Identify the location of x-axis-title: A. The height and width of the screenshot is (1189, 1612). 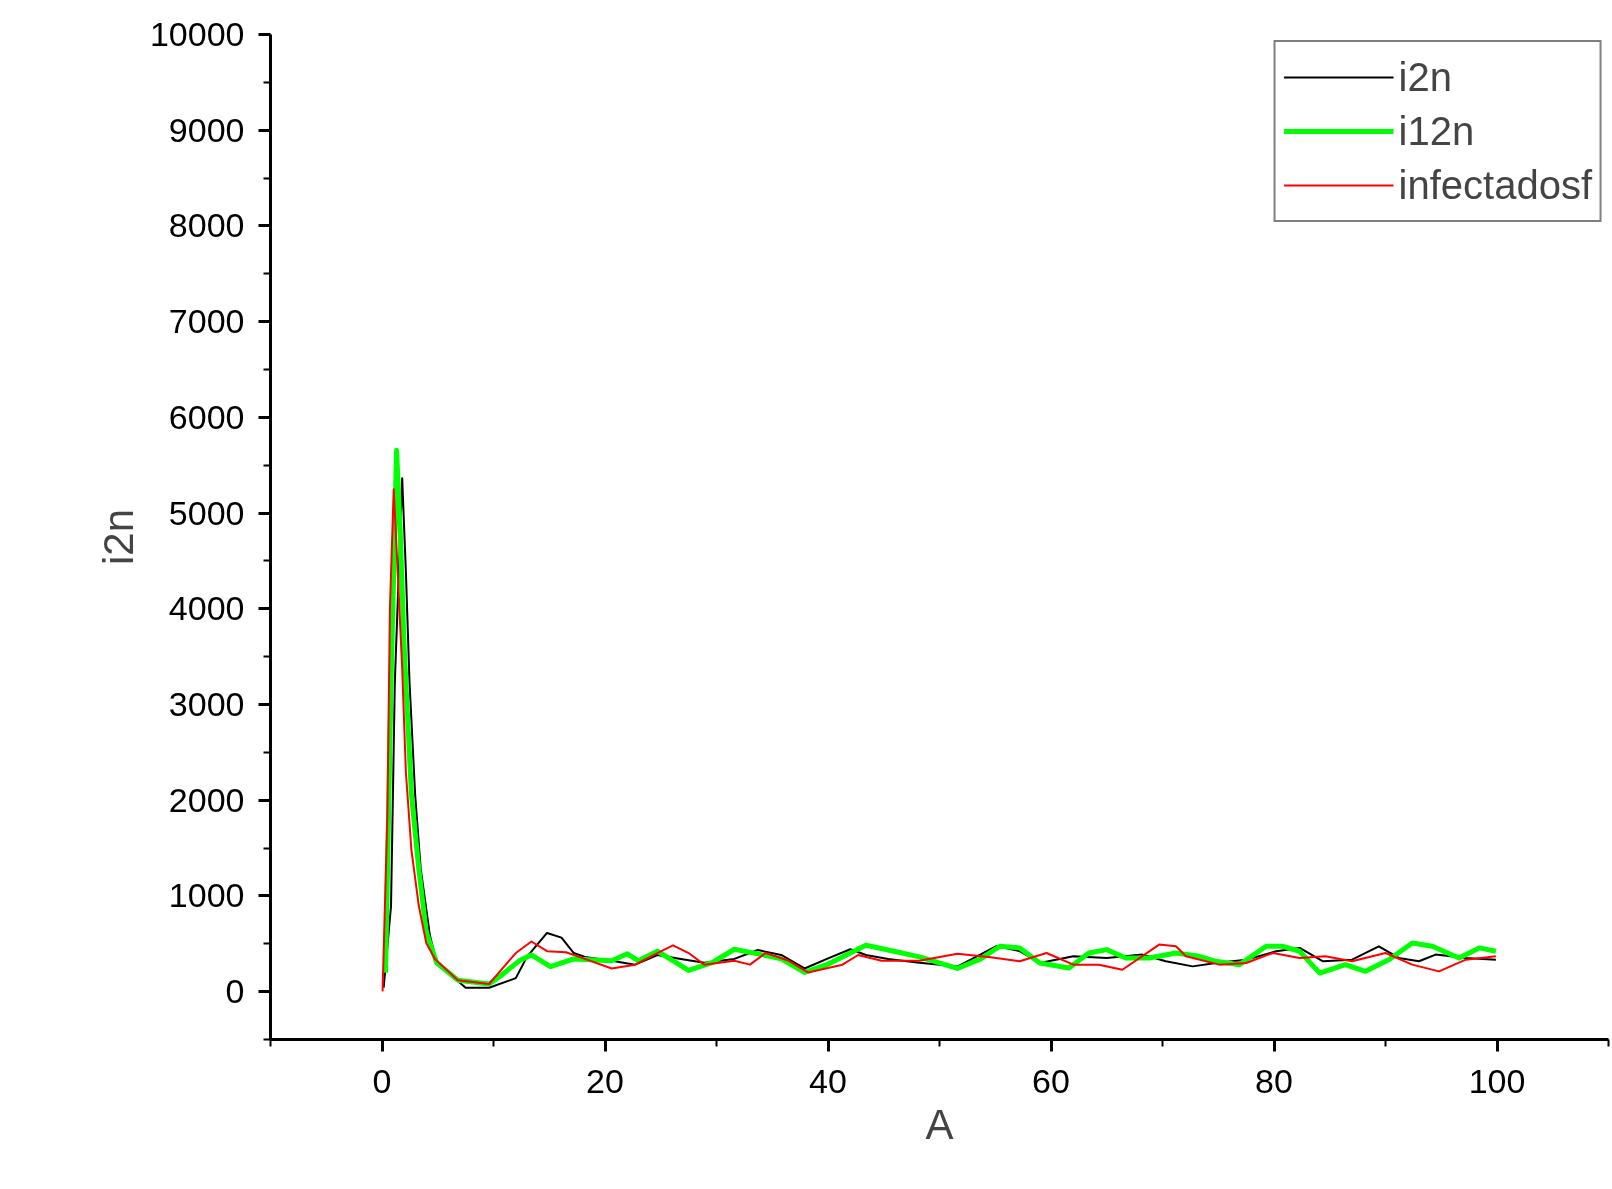
(939, 1124).